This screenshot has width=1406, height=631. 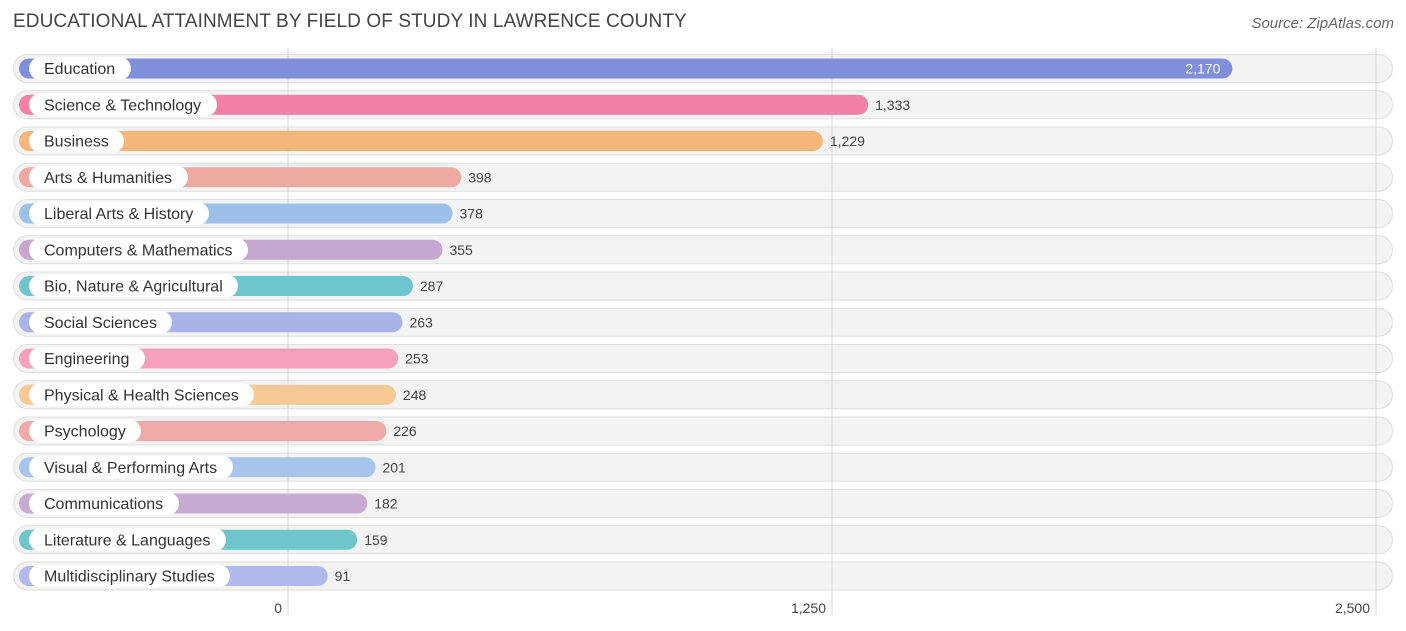 I want to click on category-label: Computers & Mathematics, so click(x=138, y=250).